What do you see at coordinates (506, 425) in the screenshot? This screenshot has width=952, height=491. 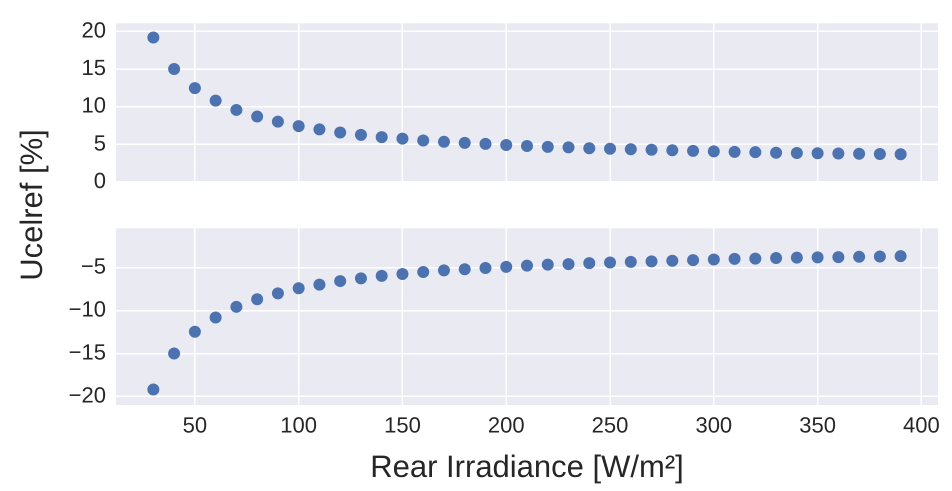 I see `x-tick-label: 200` at bounding box center [506, 425].